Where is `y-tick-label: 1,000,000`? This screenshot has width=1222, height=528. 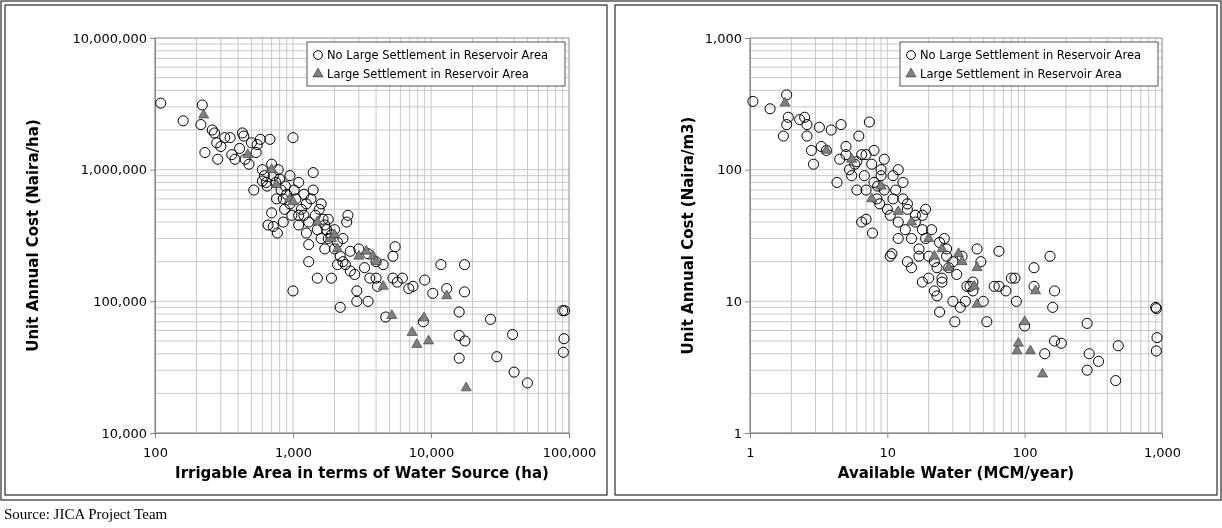
y-tick-label: 1,000,000 is located at coordinates (113, 170).